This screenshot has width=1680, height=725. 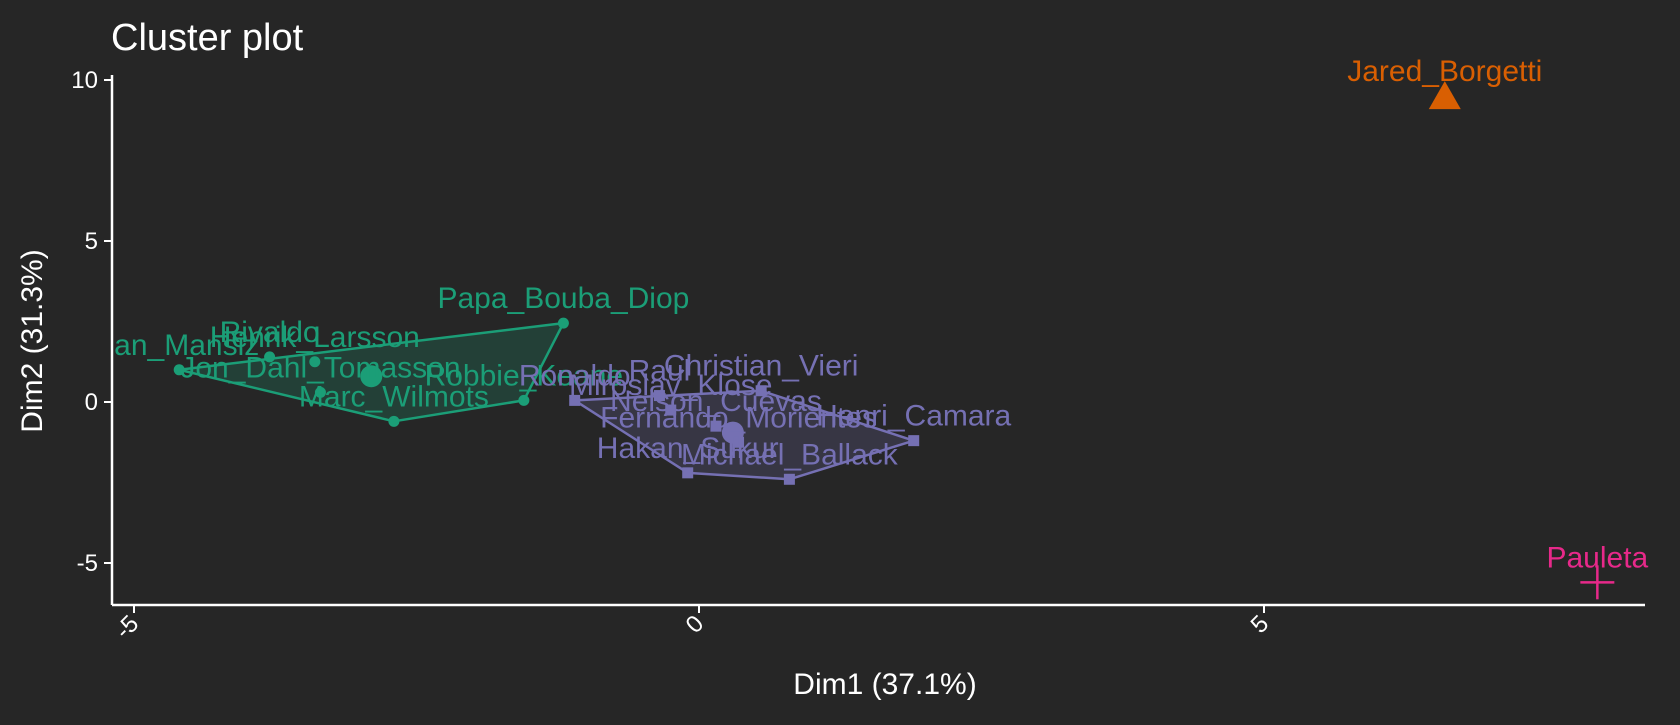 I want to click on data-label: Miroslav_Klose, so click(x=670, y=385).